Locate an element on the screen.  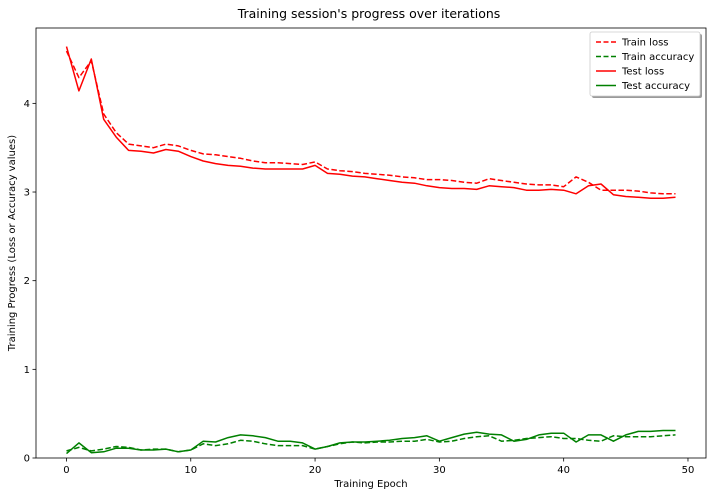
y-tick-label: 4 is located at coordinates (27, 104).